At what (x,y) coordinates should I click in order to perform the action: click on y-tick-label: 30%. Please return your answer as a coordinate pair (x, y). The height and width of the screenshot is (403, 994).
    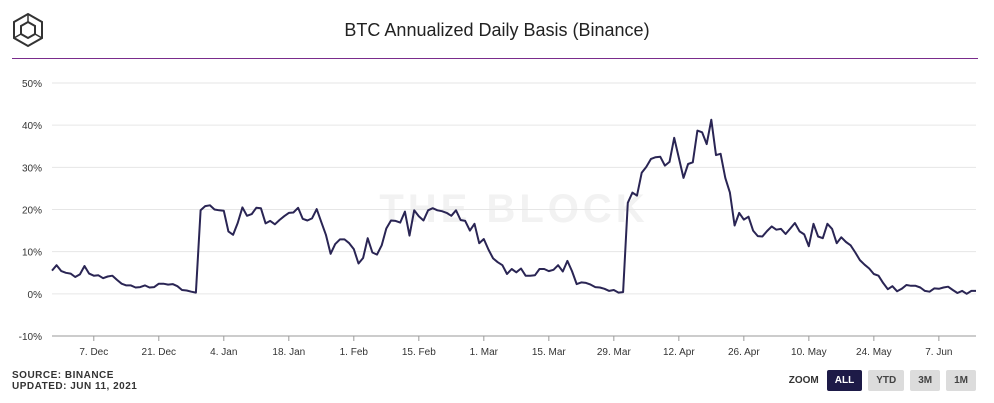
    Looking at the image, I should click on (32, 168).